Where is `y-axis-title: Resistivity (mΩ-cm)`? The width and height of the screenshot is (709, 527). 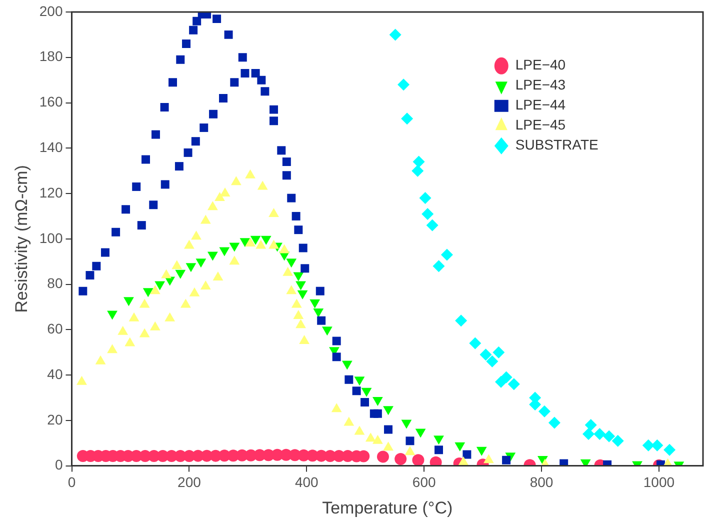 y-axis-title: Resistivity (mΩ-cm) is located at coordinates (21, 239).